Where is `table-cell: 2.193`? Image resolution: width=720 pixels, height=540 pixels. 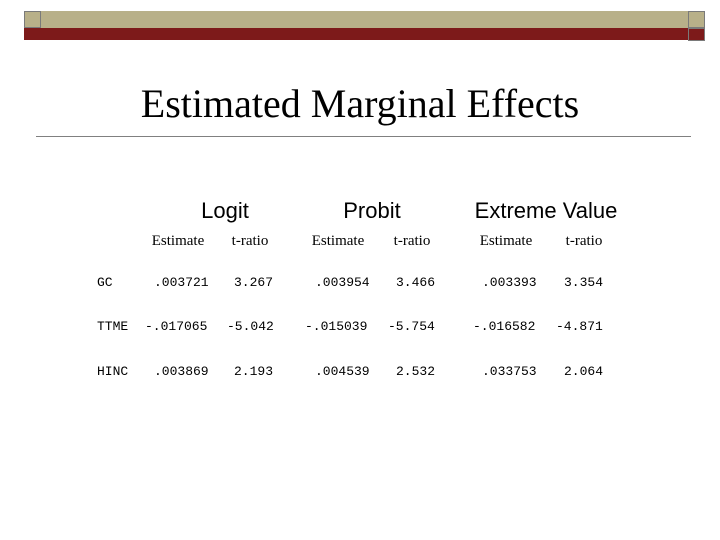
table-cell: 2.193 is located at coordinates (254, 371).